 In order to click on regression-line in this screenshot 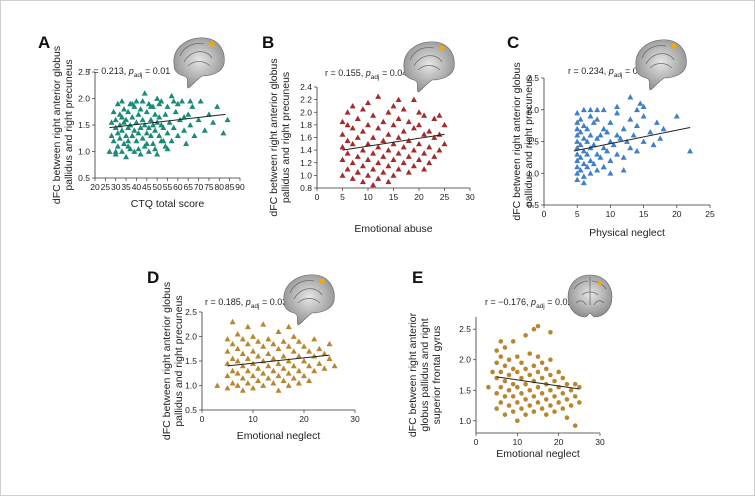, I will do `click(393, 142)`.